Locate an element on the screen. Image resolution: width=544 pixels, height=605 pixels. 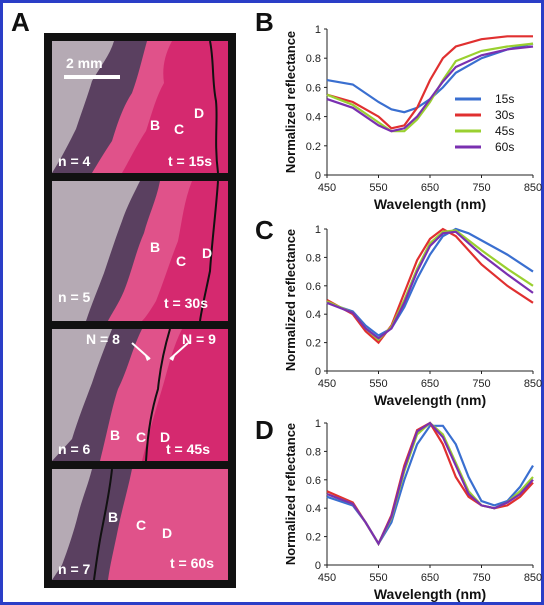
micrograph-frame-2: B C D n = 5 t = 30s is located at coordinates (140, 251).